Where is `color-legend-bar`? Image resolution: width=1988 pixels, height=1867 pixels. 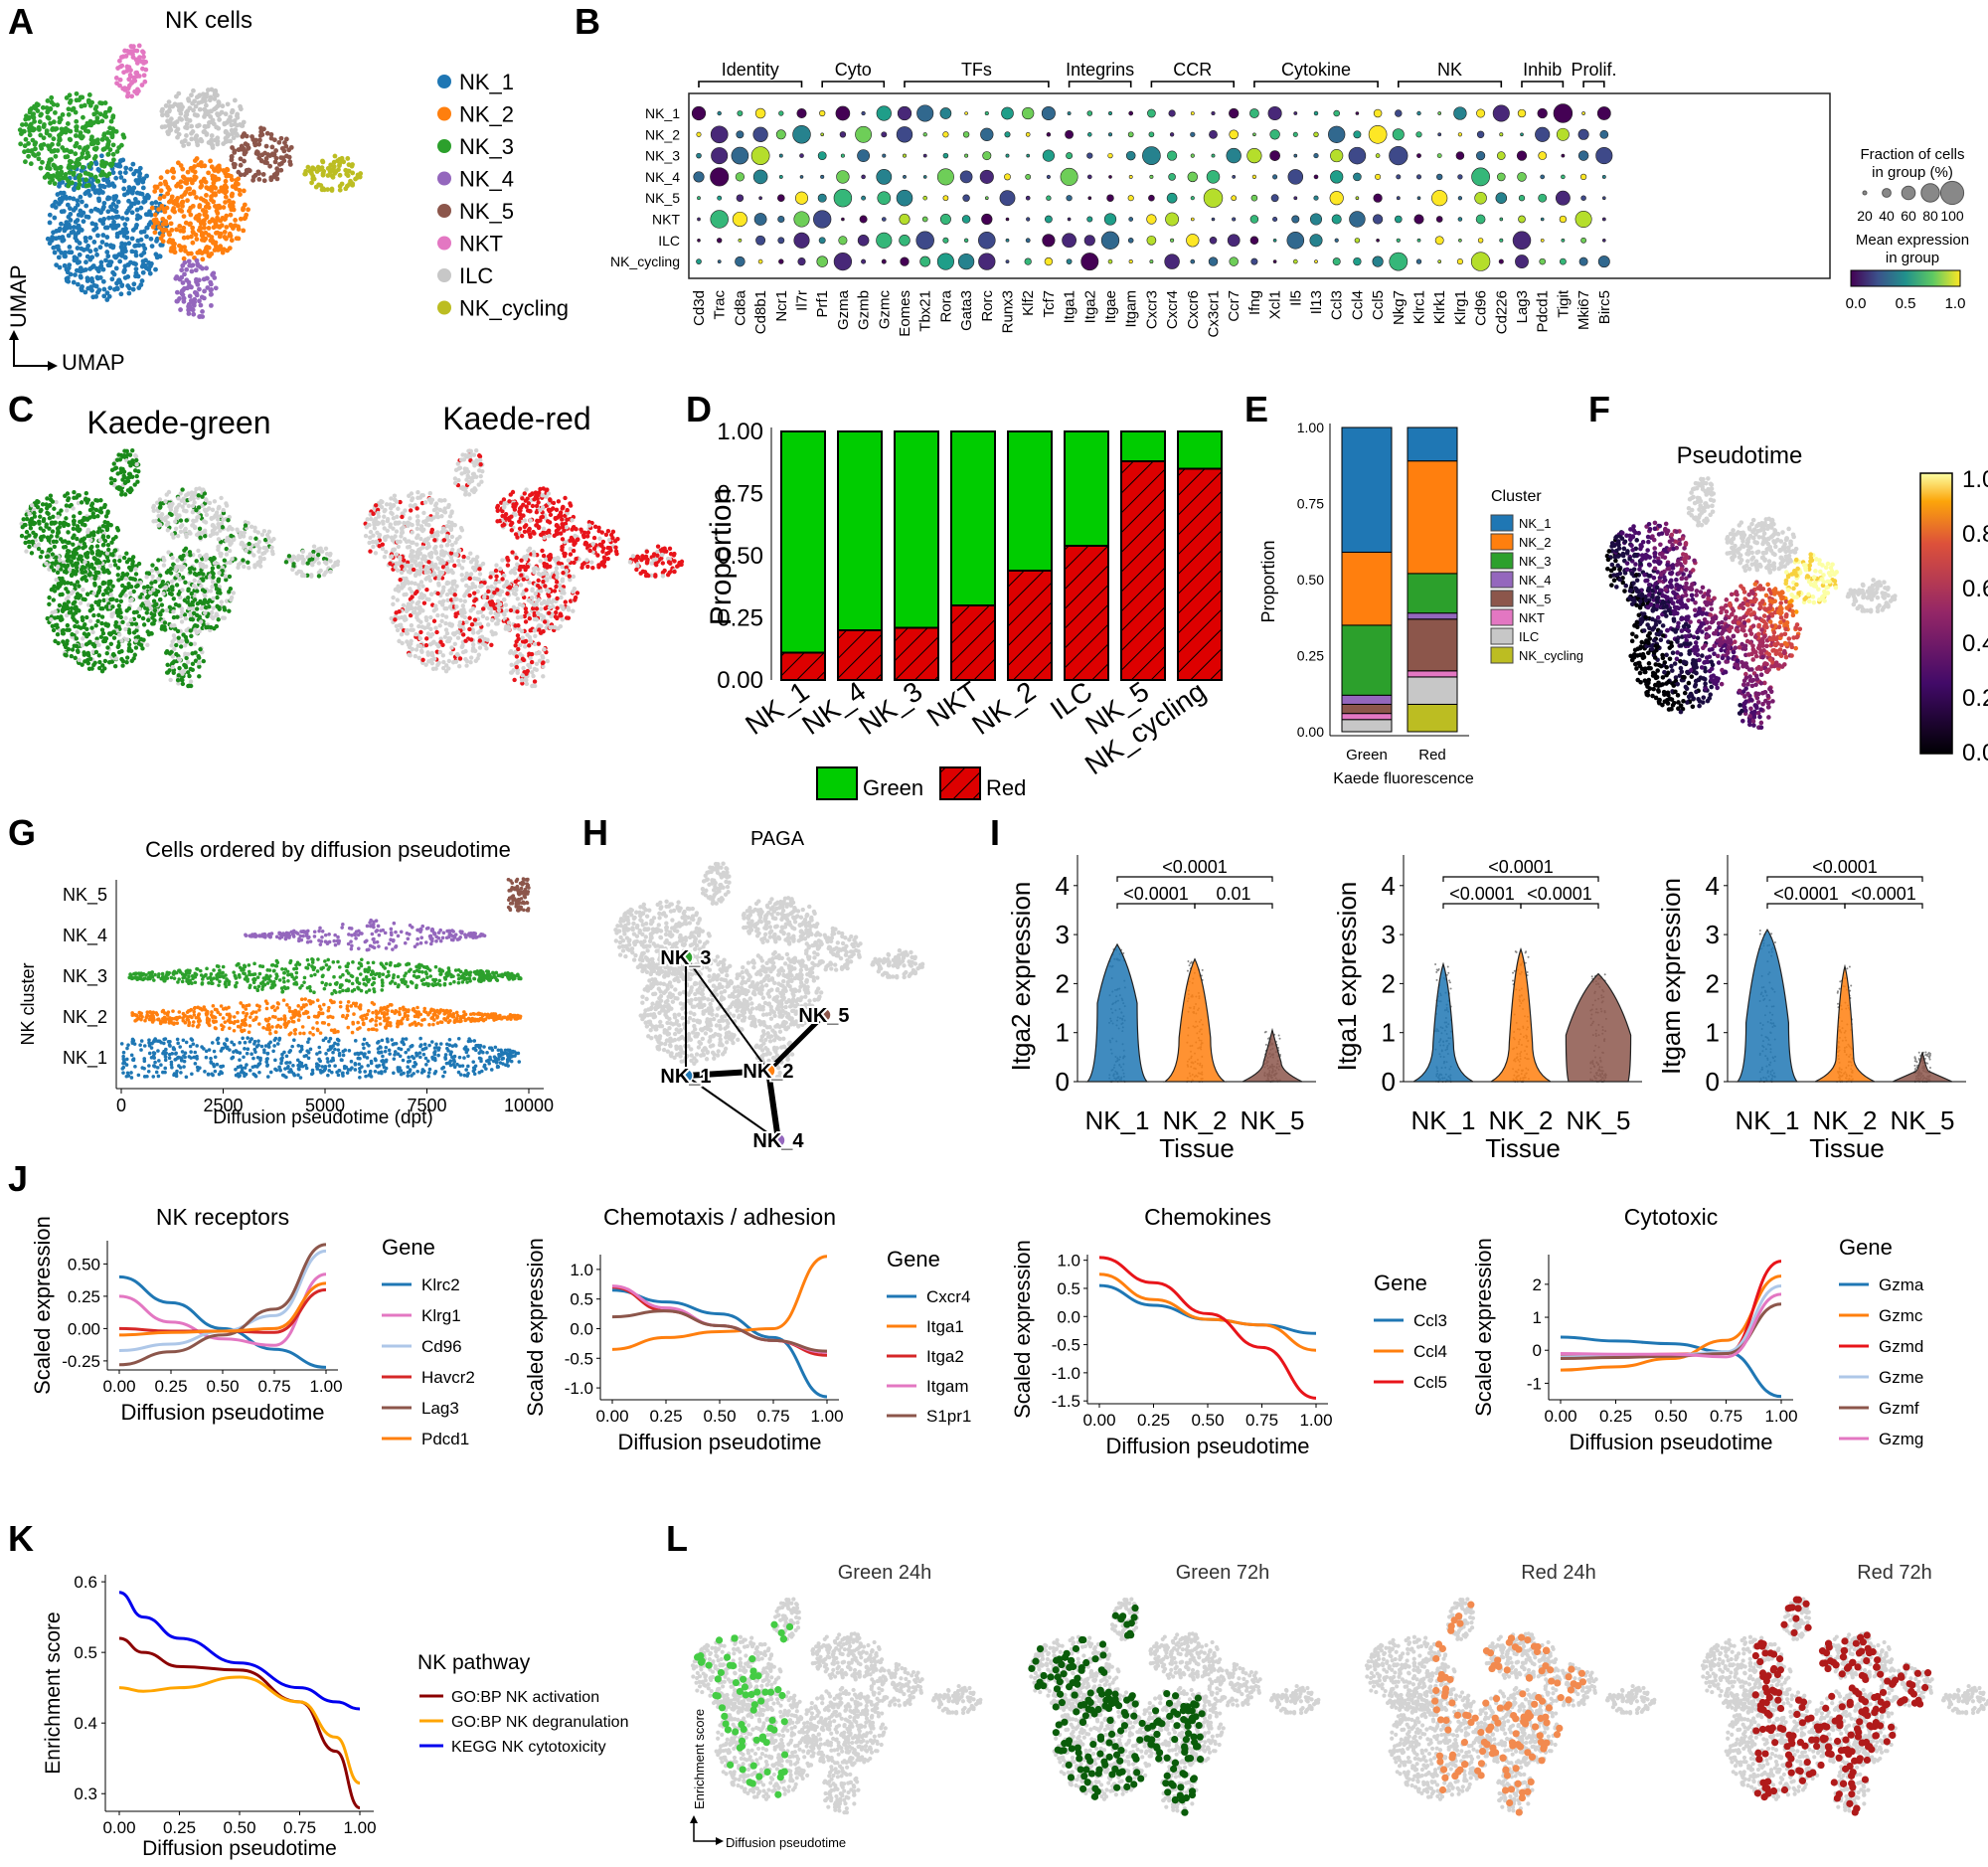 color-legend-bar is located at coordinates (1905, 278).